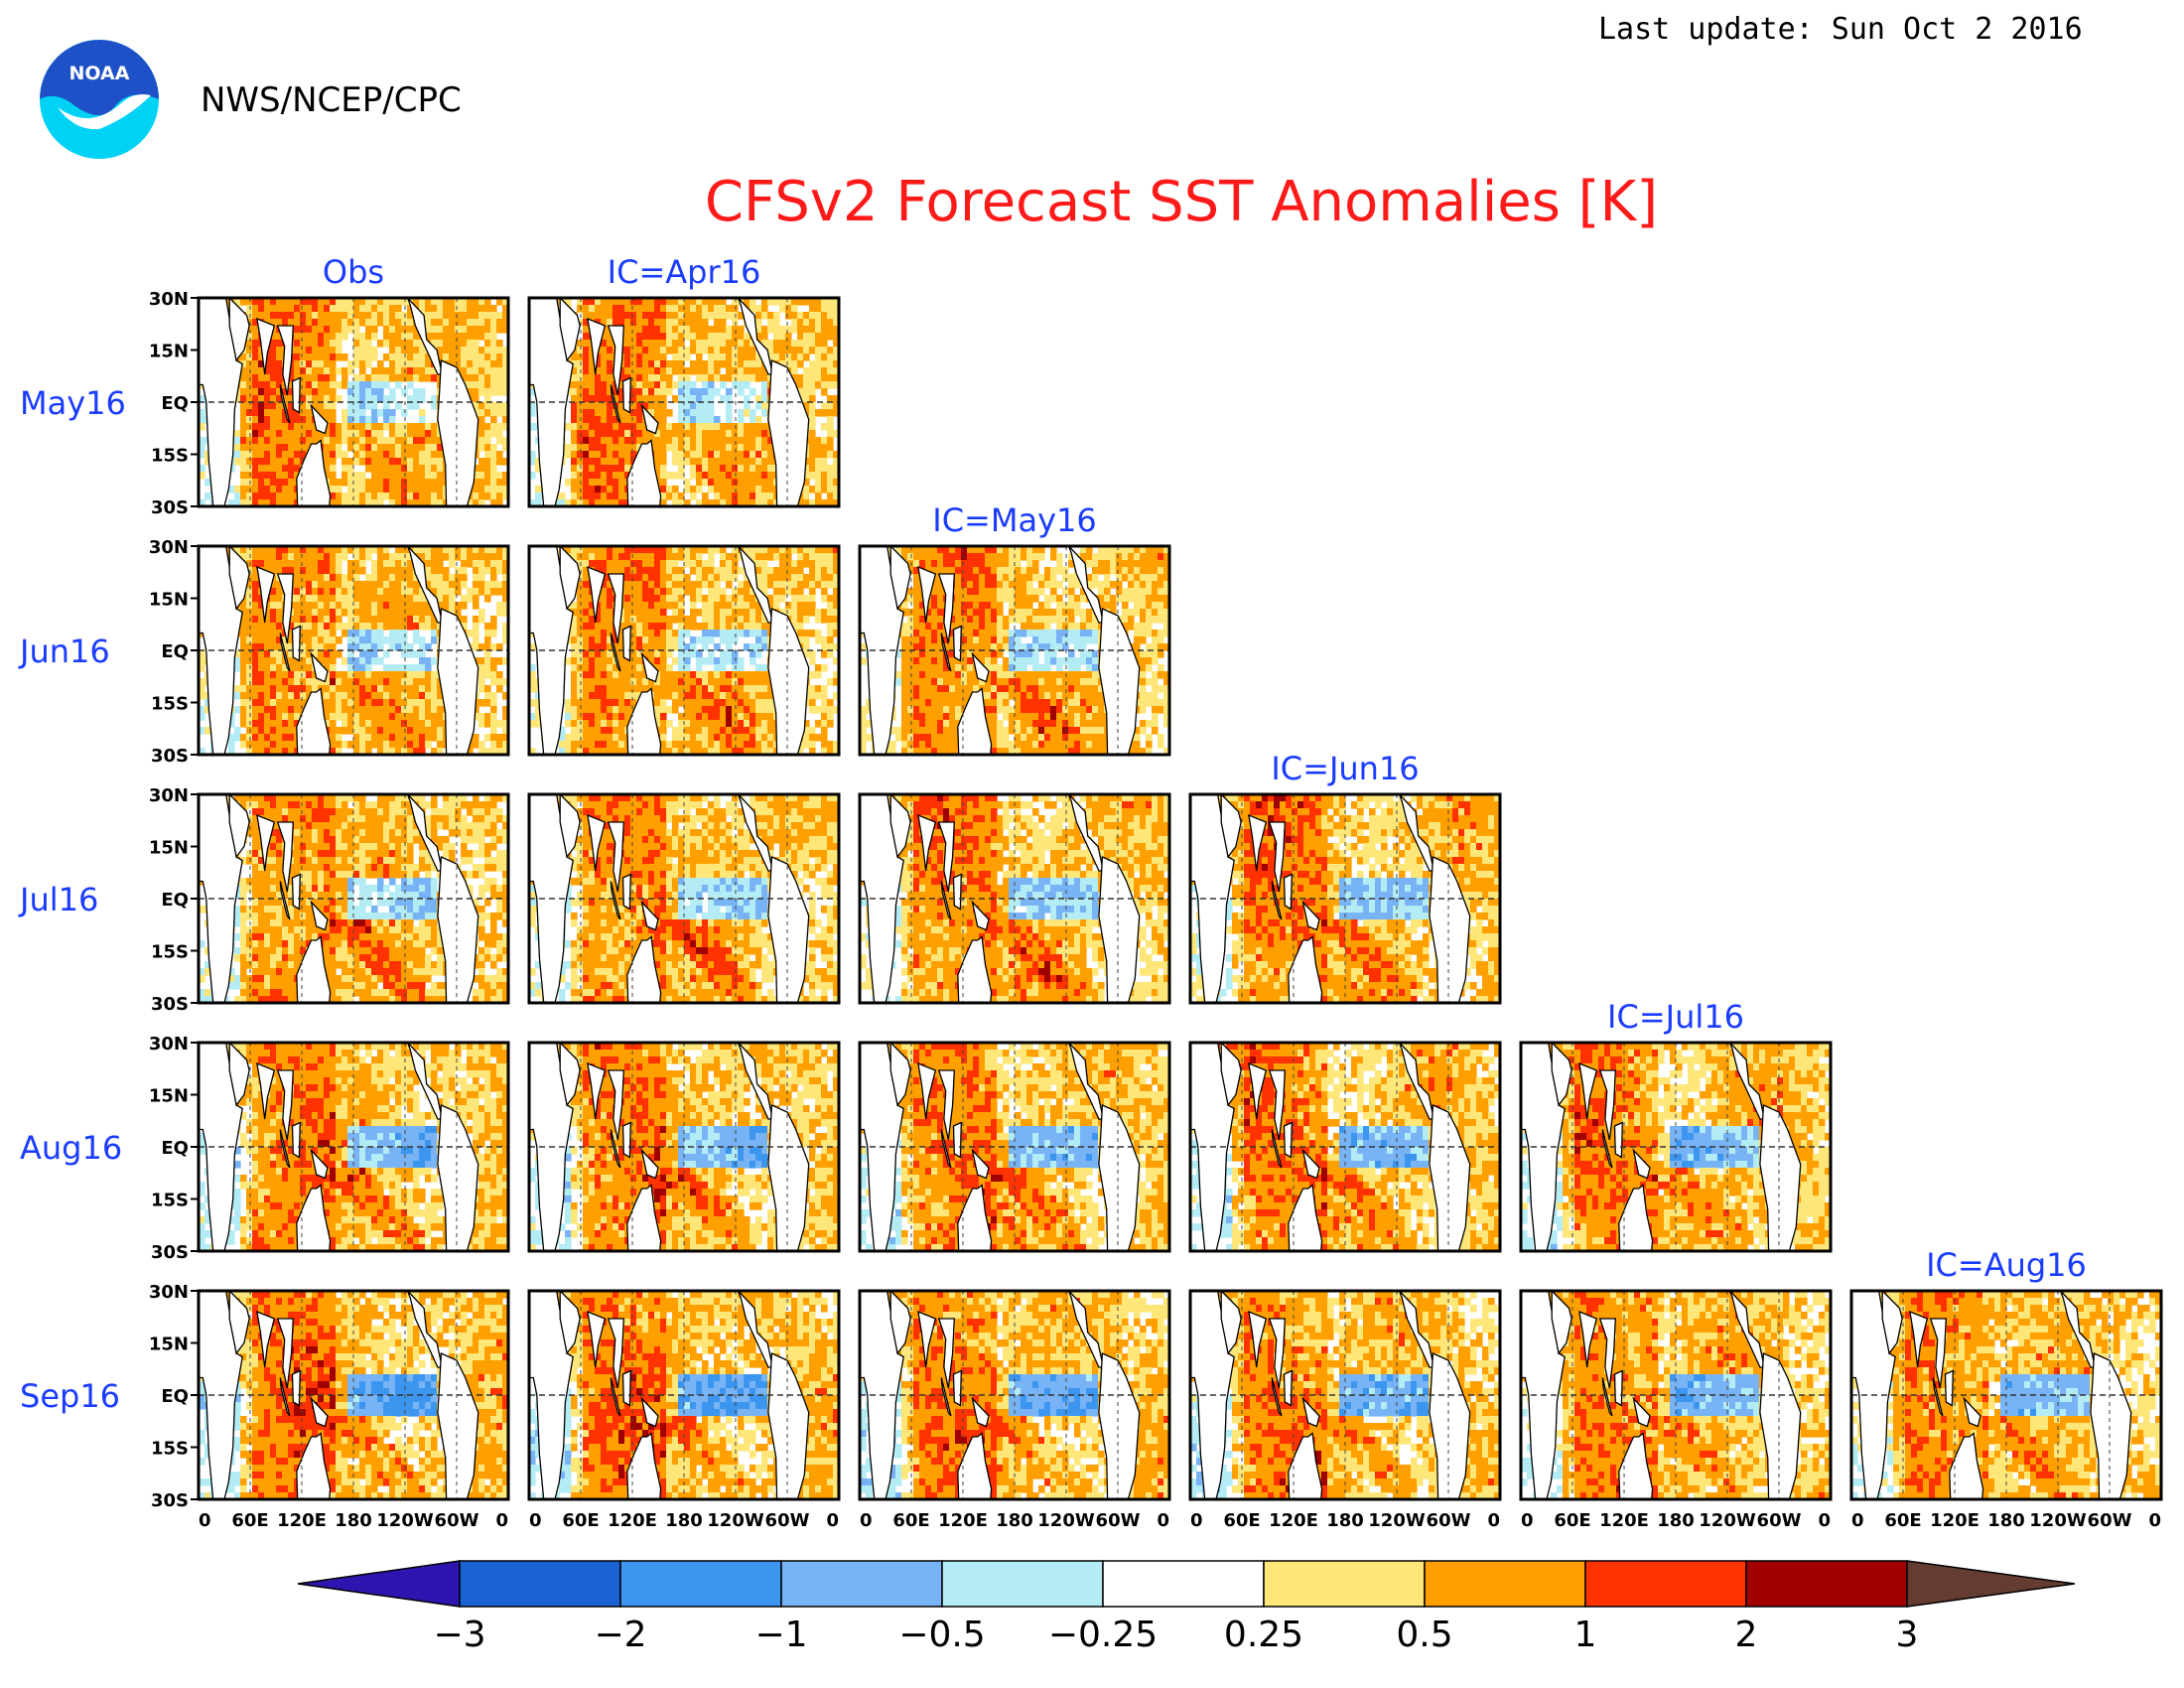 Image resolution: width=2184 pixels, height=1688 pixels. I want to click on agency-label: NWS/NCEP/CPC, so click(331, 100).